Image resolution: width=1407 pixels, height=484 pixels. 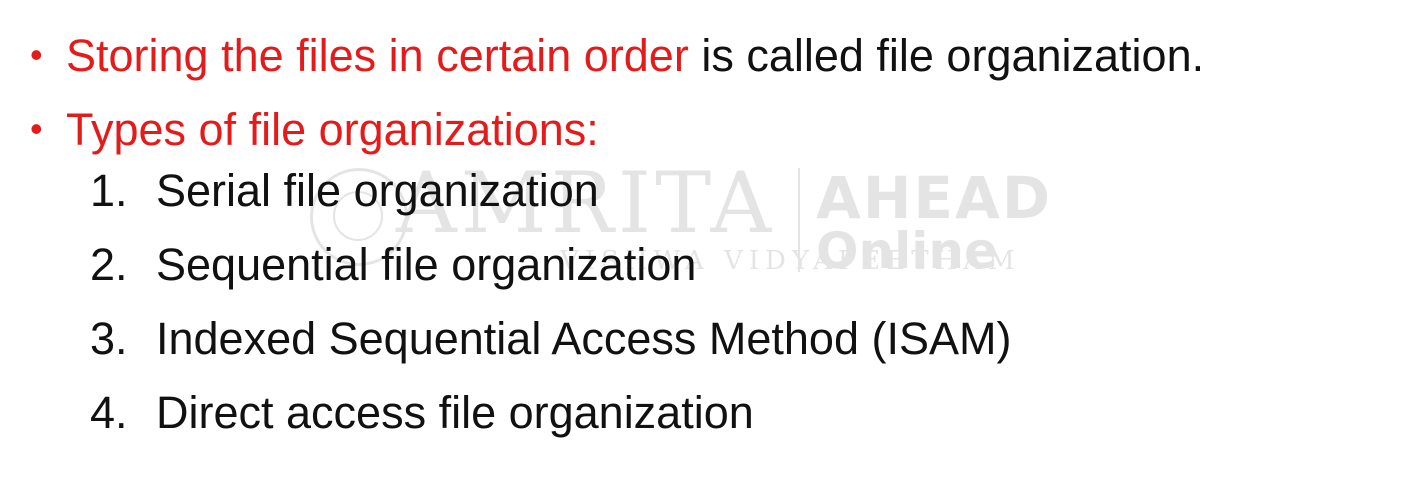 What do you see at coordinates (799, 220) in the screenshot?
I see `watermark-divider` at bounding box center [799, 220].